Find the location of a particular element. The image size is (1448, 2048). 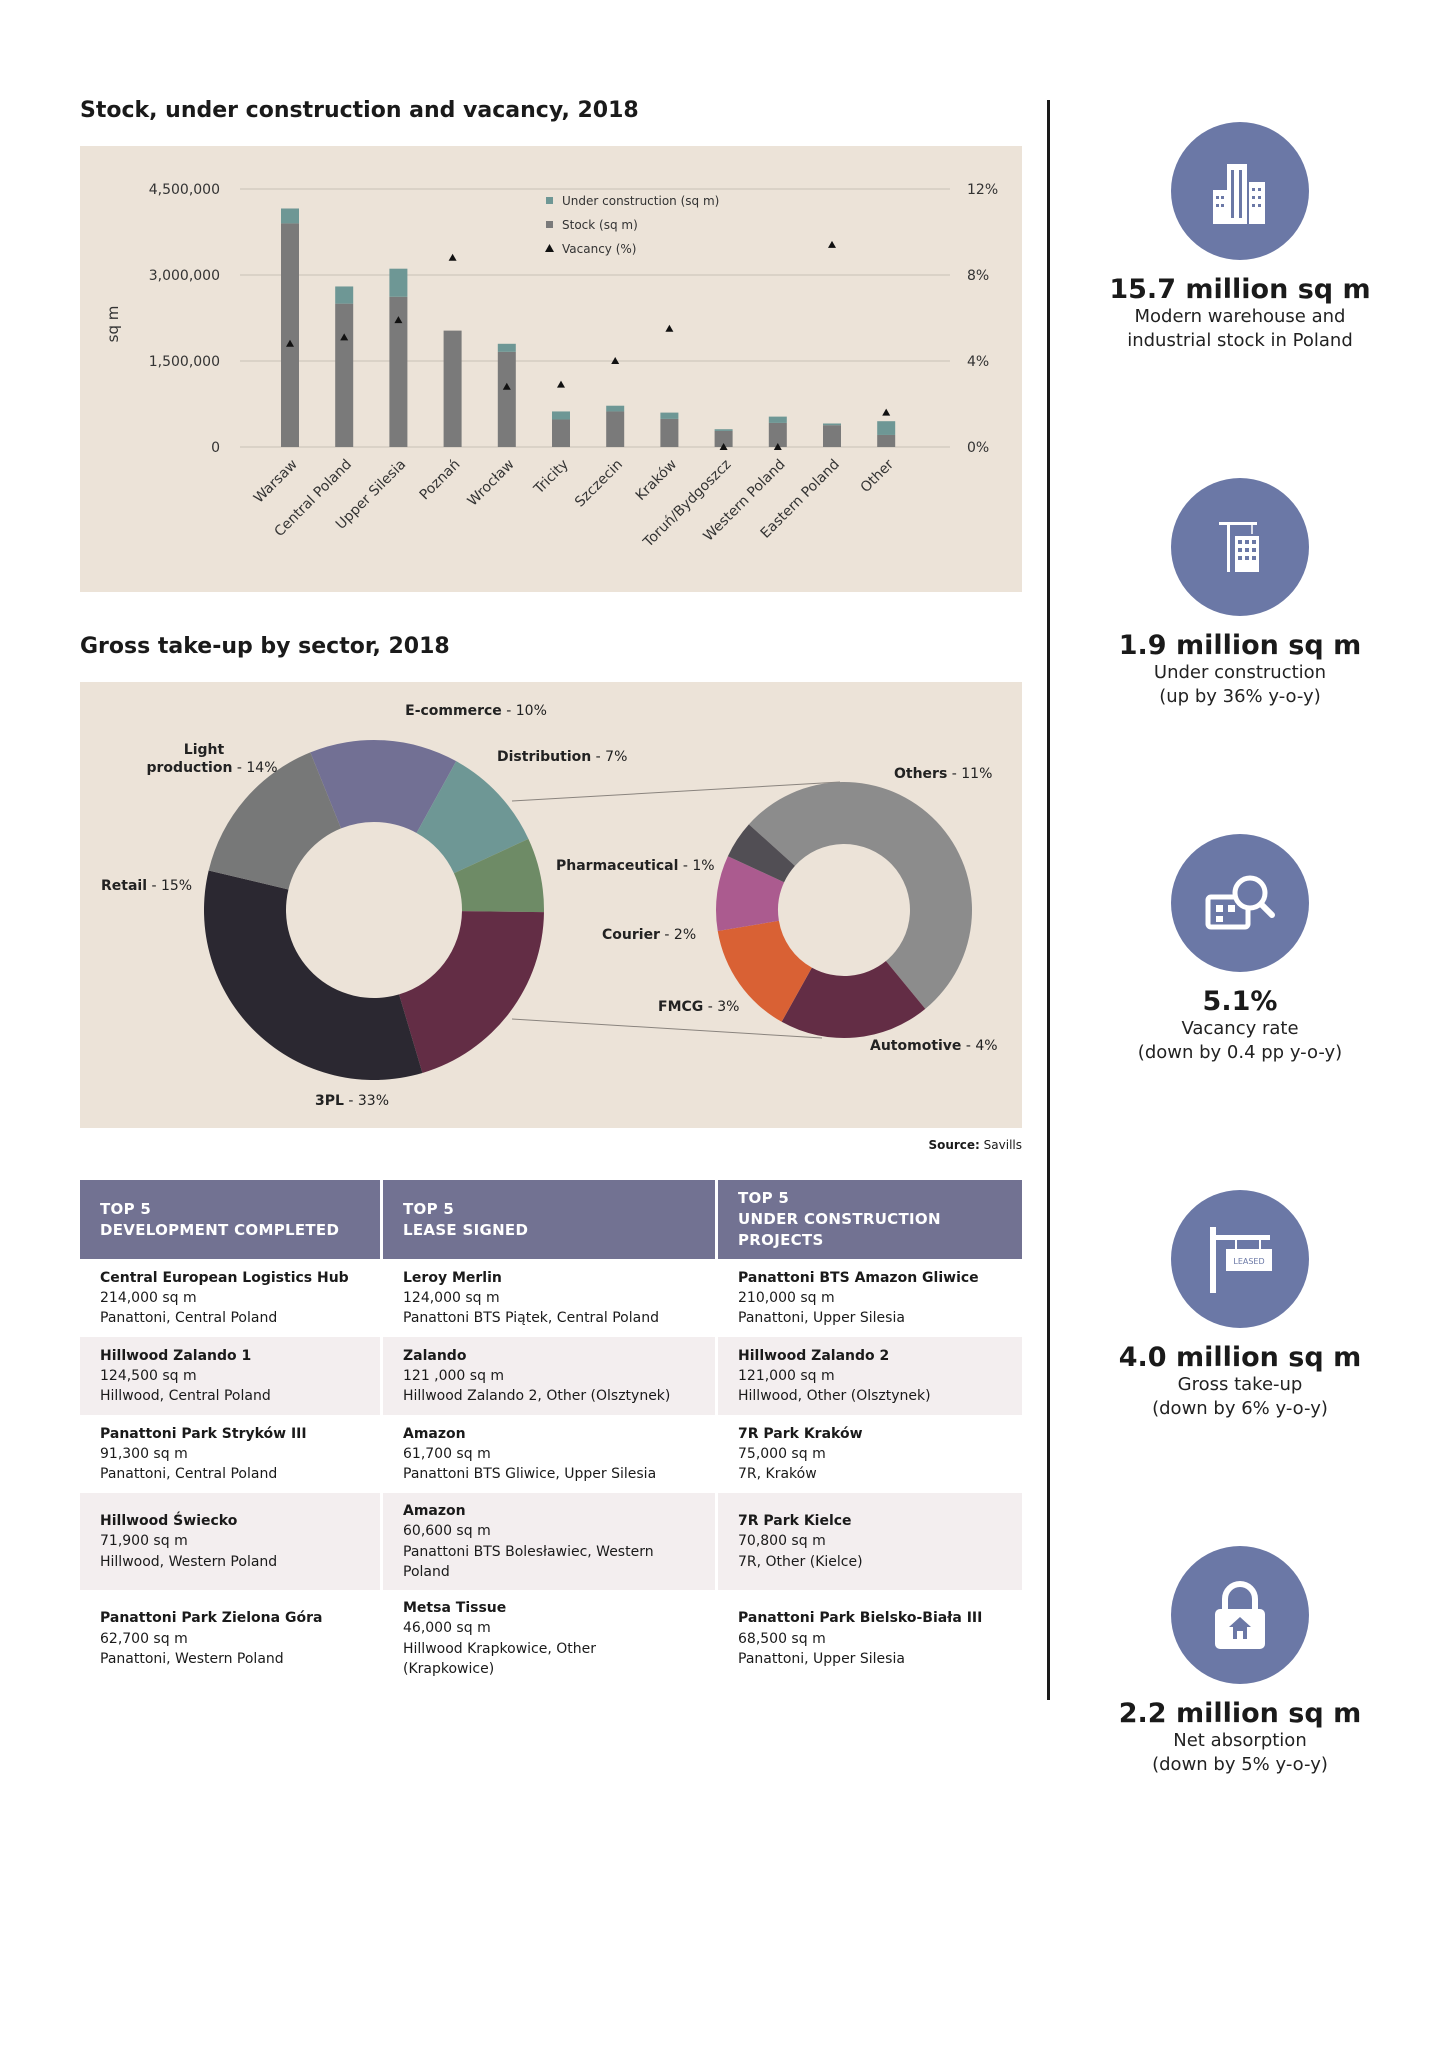

project-detail: 61,700 sq m is located at coordinates (447, 1453).